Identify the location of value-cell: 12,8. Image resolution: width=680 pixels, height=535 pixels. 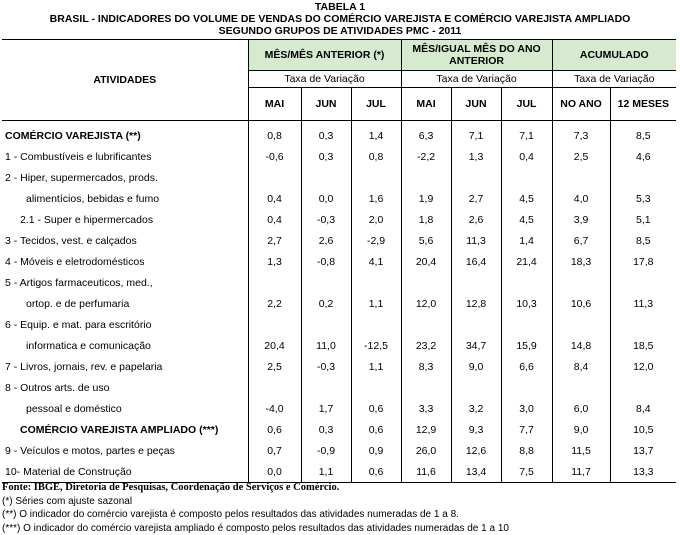
(476, 303).